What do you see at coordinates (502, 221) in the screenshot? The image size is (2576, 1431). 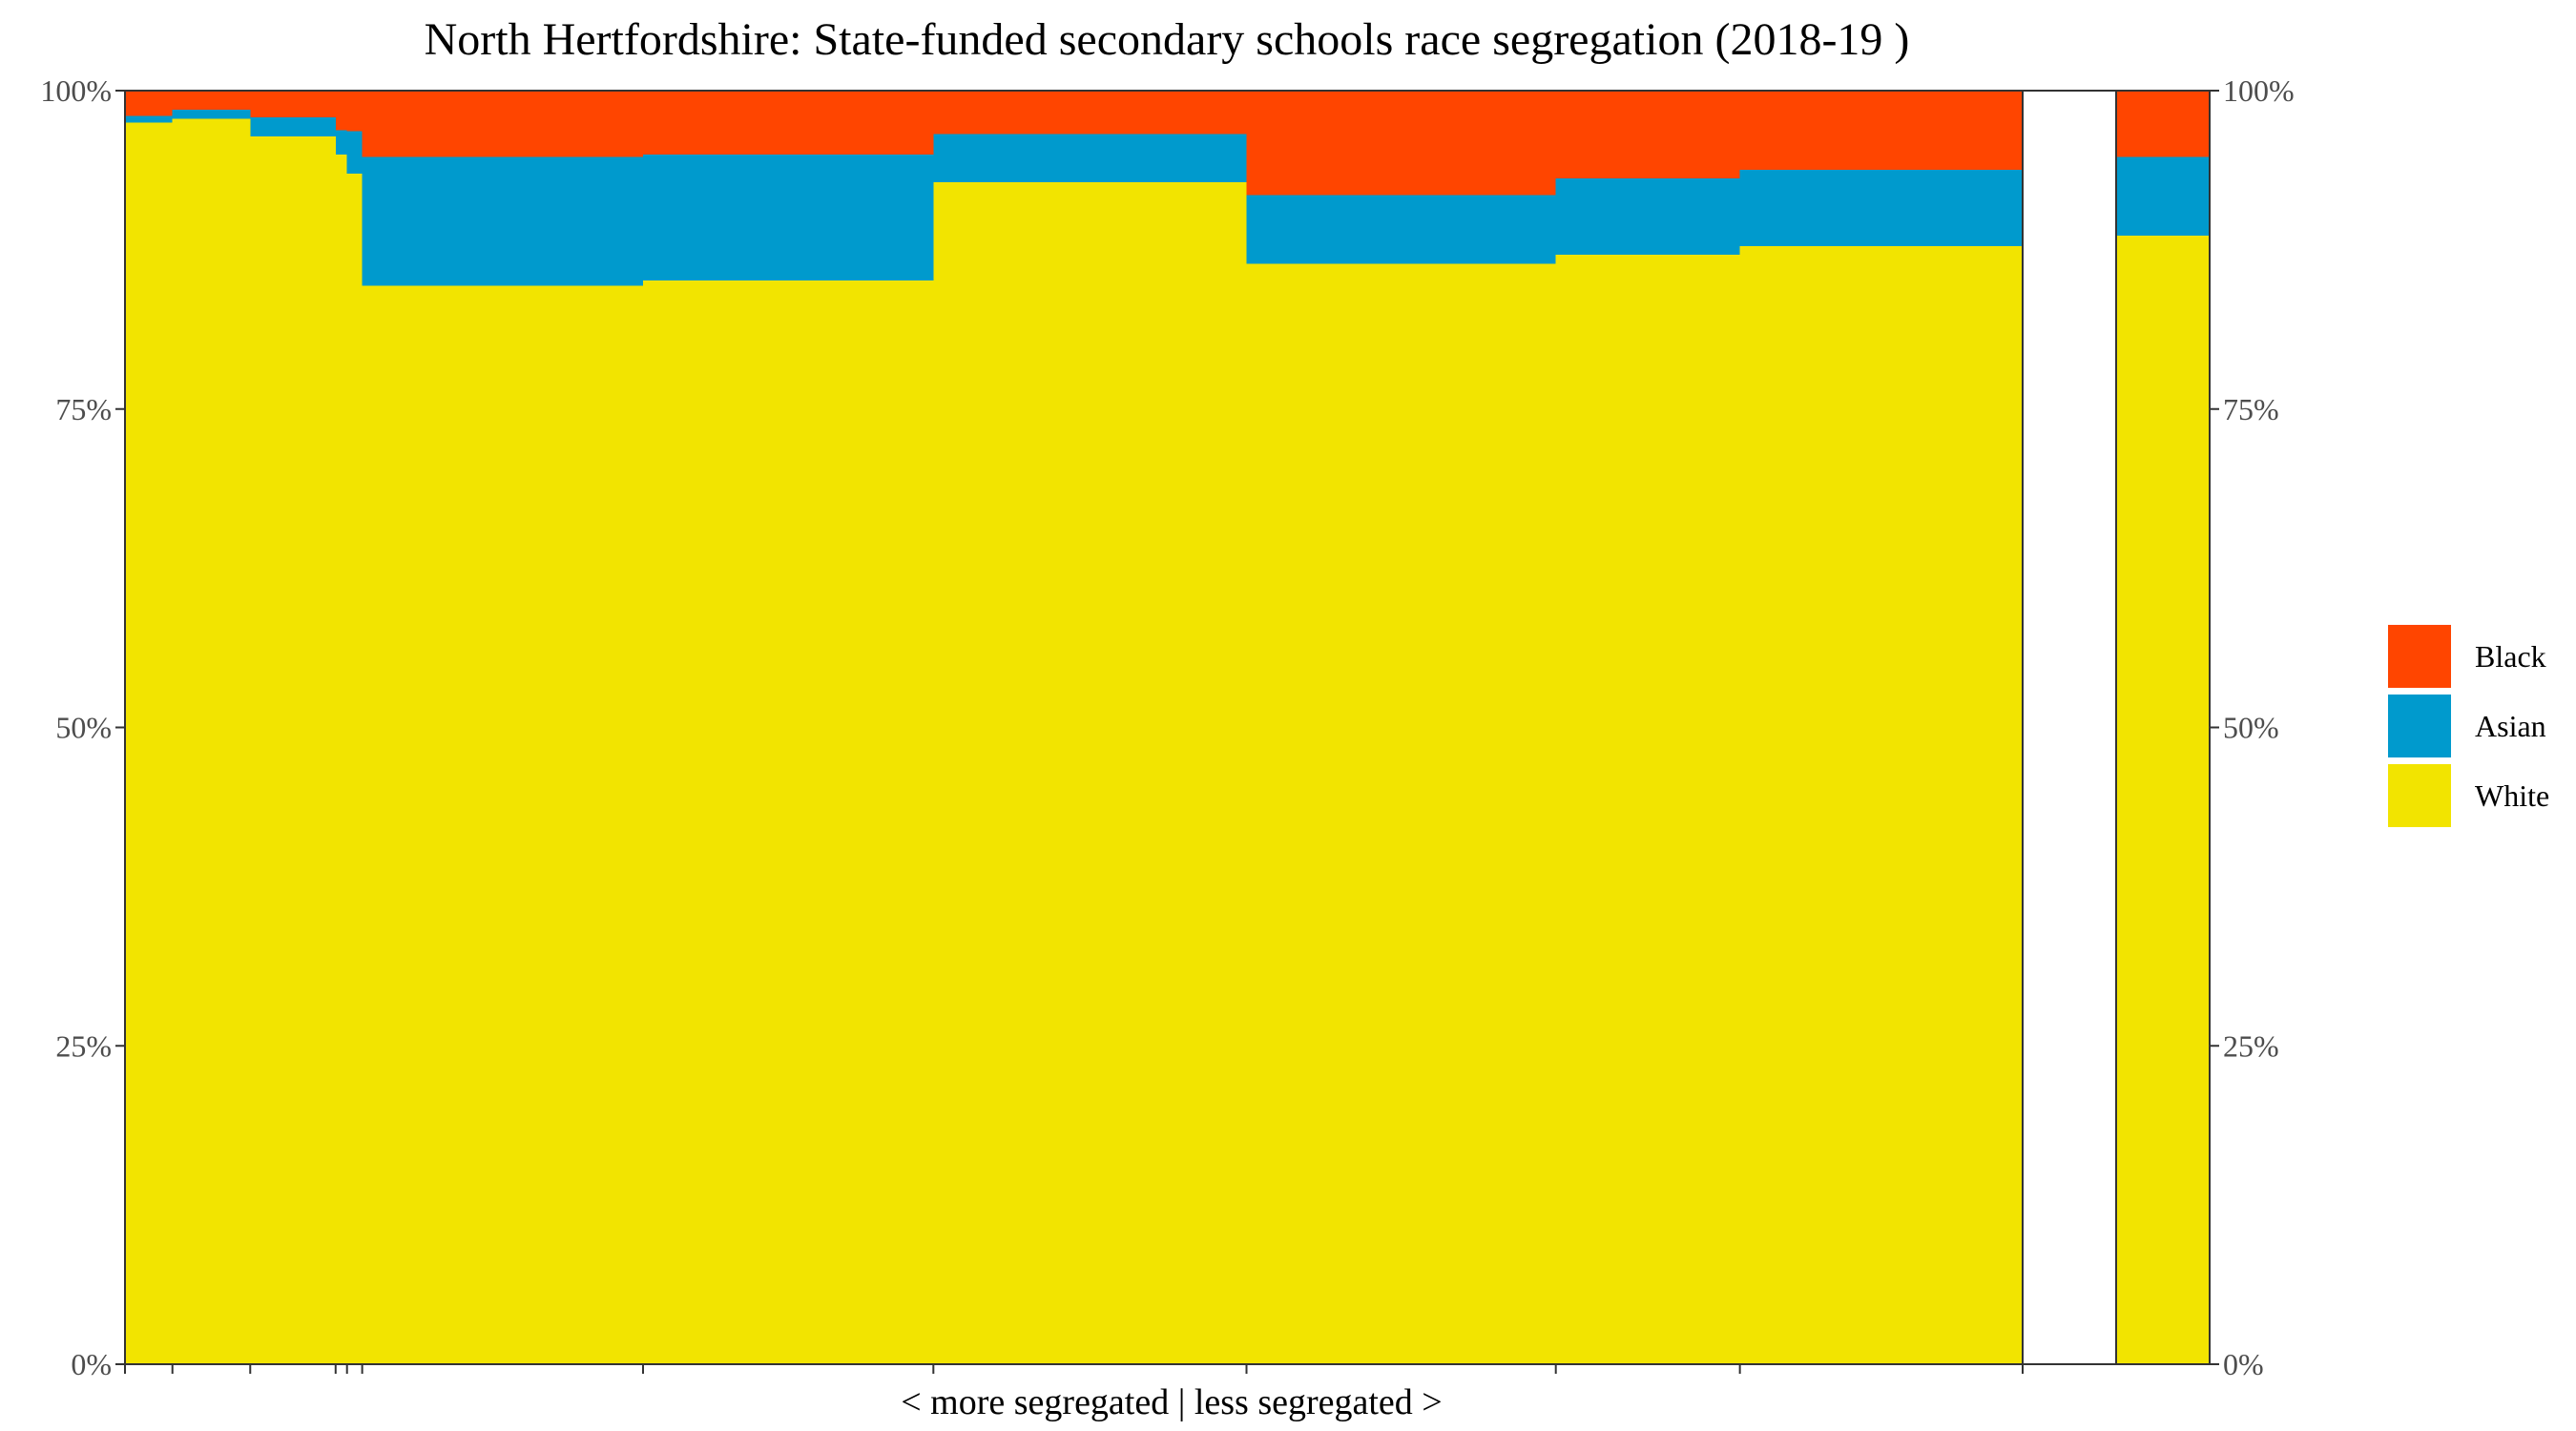 I see `school-6-asian-segment` at bounding box center [502, 221].